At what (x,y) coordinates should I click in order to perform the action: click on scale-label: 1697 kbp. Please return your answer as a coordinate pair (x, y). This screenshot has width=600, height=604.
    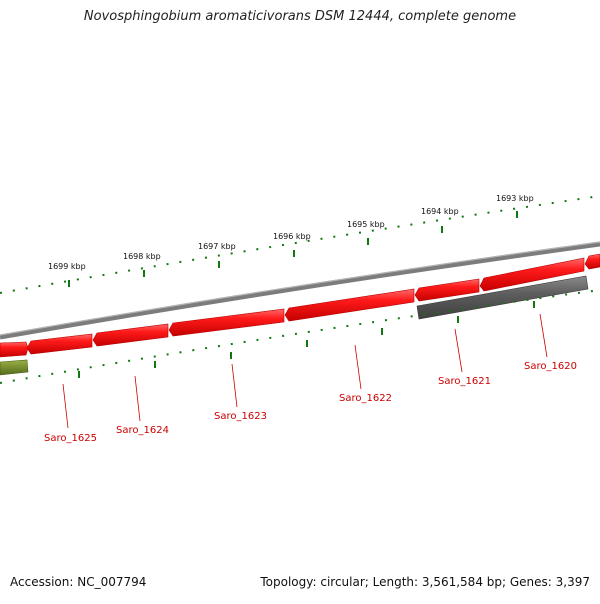
    Looking at the image, I should click on (217, 246).